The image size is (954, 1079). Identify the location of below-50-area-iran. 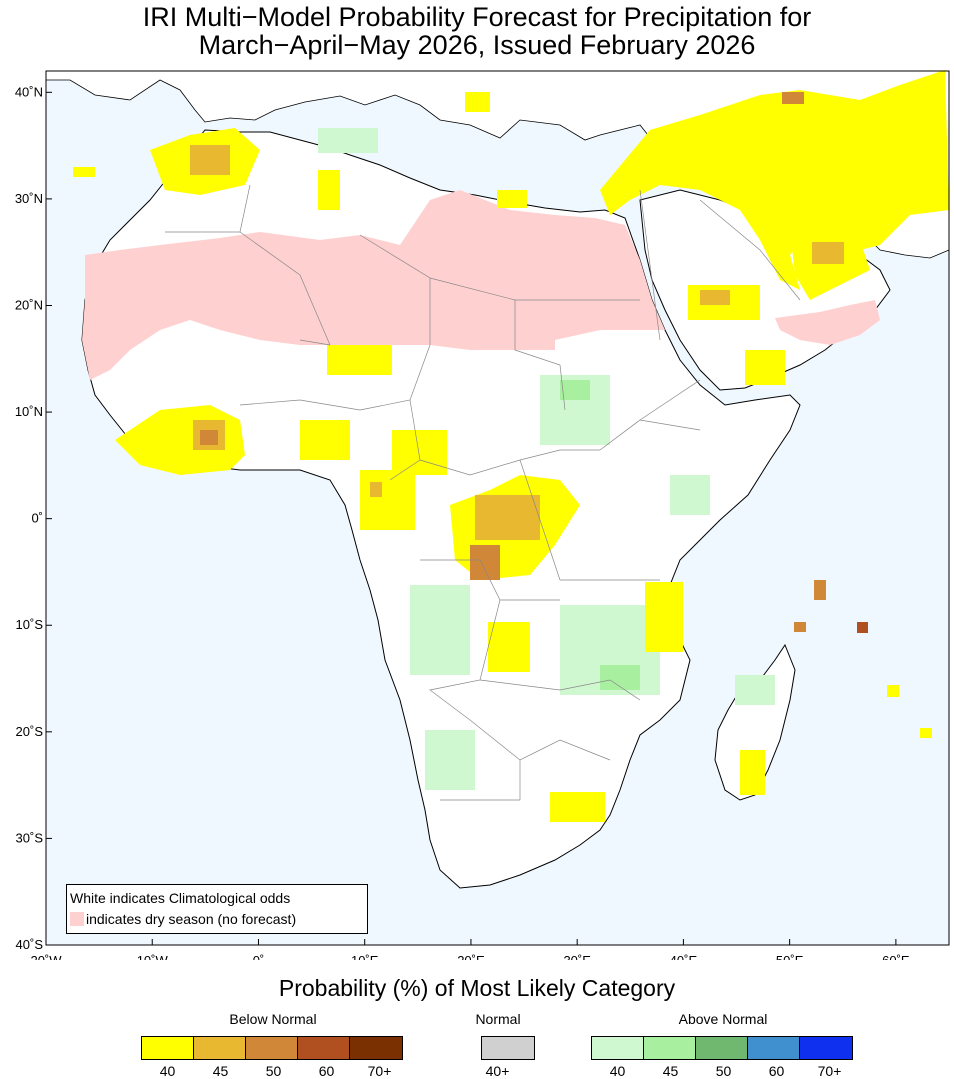
(793, 98).